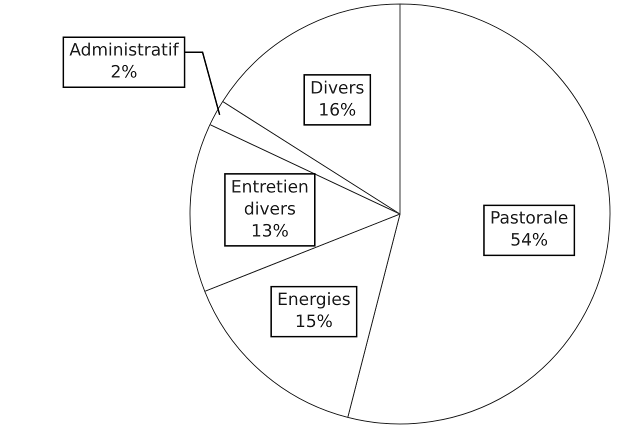 This screenshot has width=627, height=428. What do you see at coordinates (124, 50) in the screenshot?
I see `slice-label: Administratif` at bounding box center [124, 50].